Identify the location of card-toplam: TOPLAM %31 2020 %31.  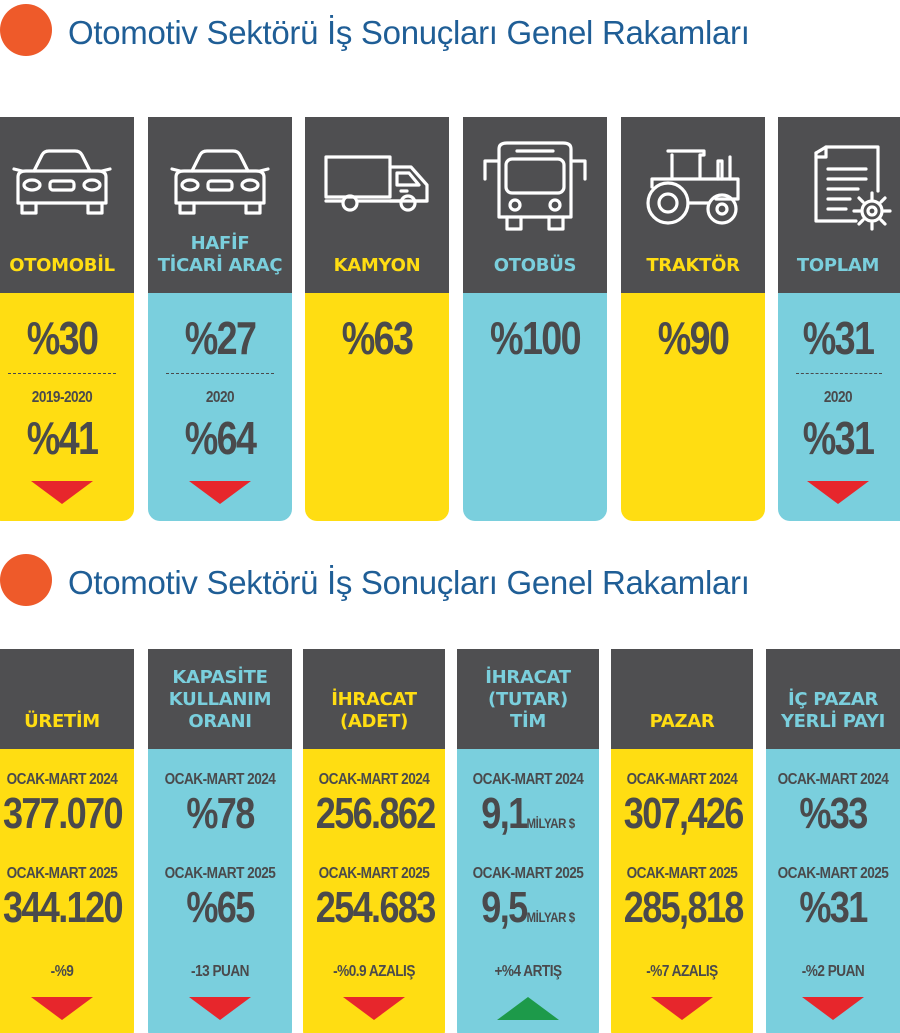
(839, 319).